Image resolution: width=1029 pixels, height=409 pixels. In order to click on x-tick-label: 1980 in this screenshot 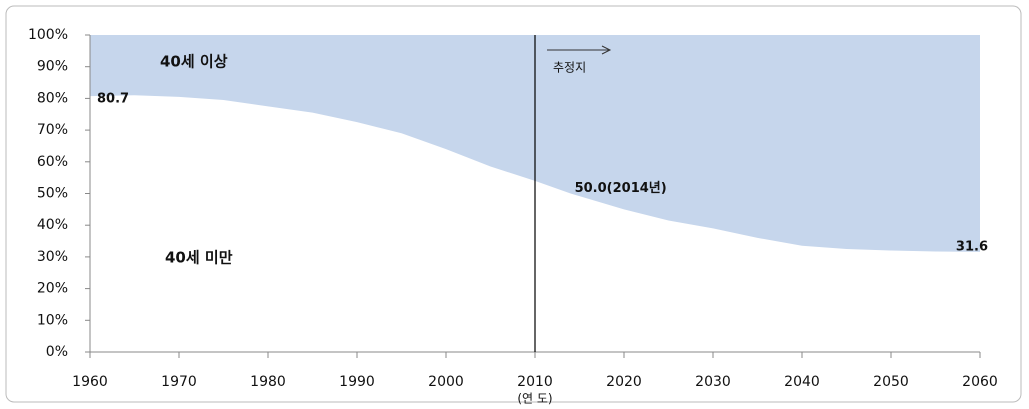, I will do `click(268, 382)`.